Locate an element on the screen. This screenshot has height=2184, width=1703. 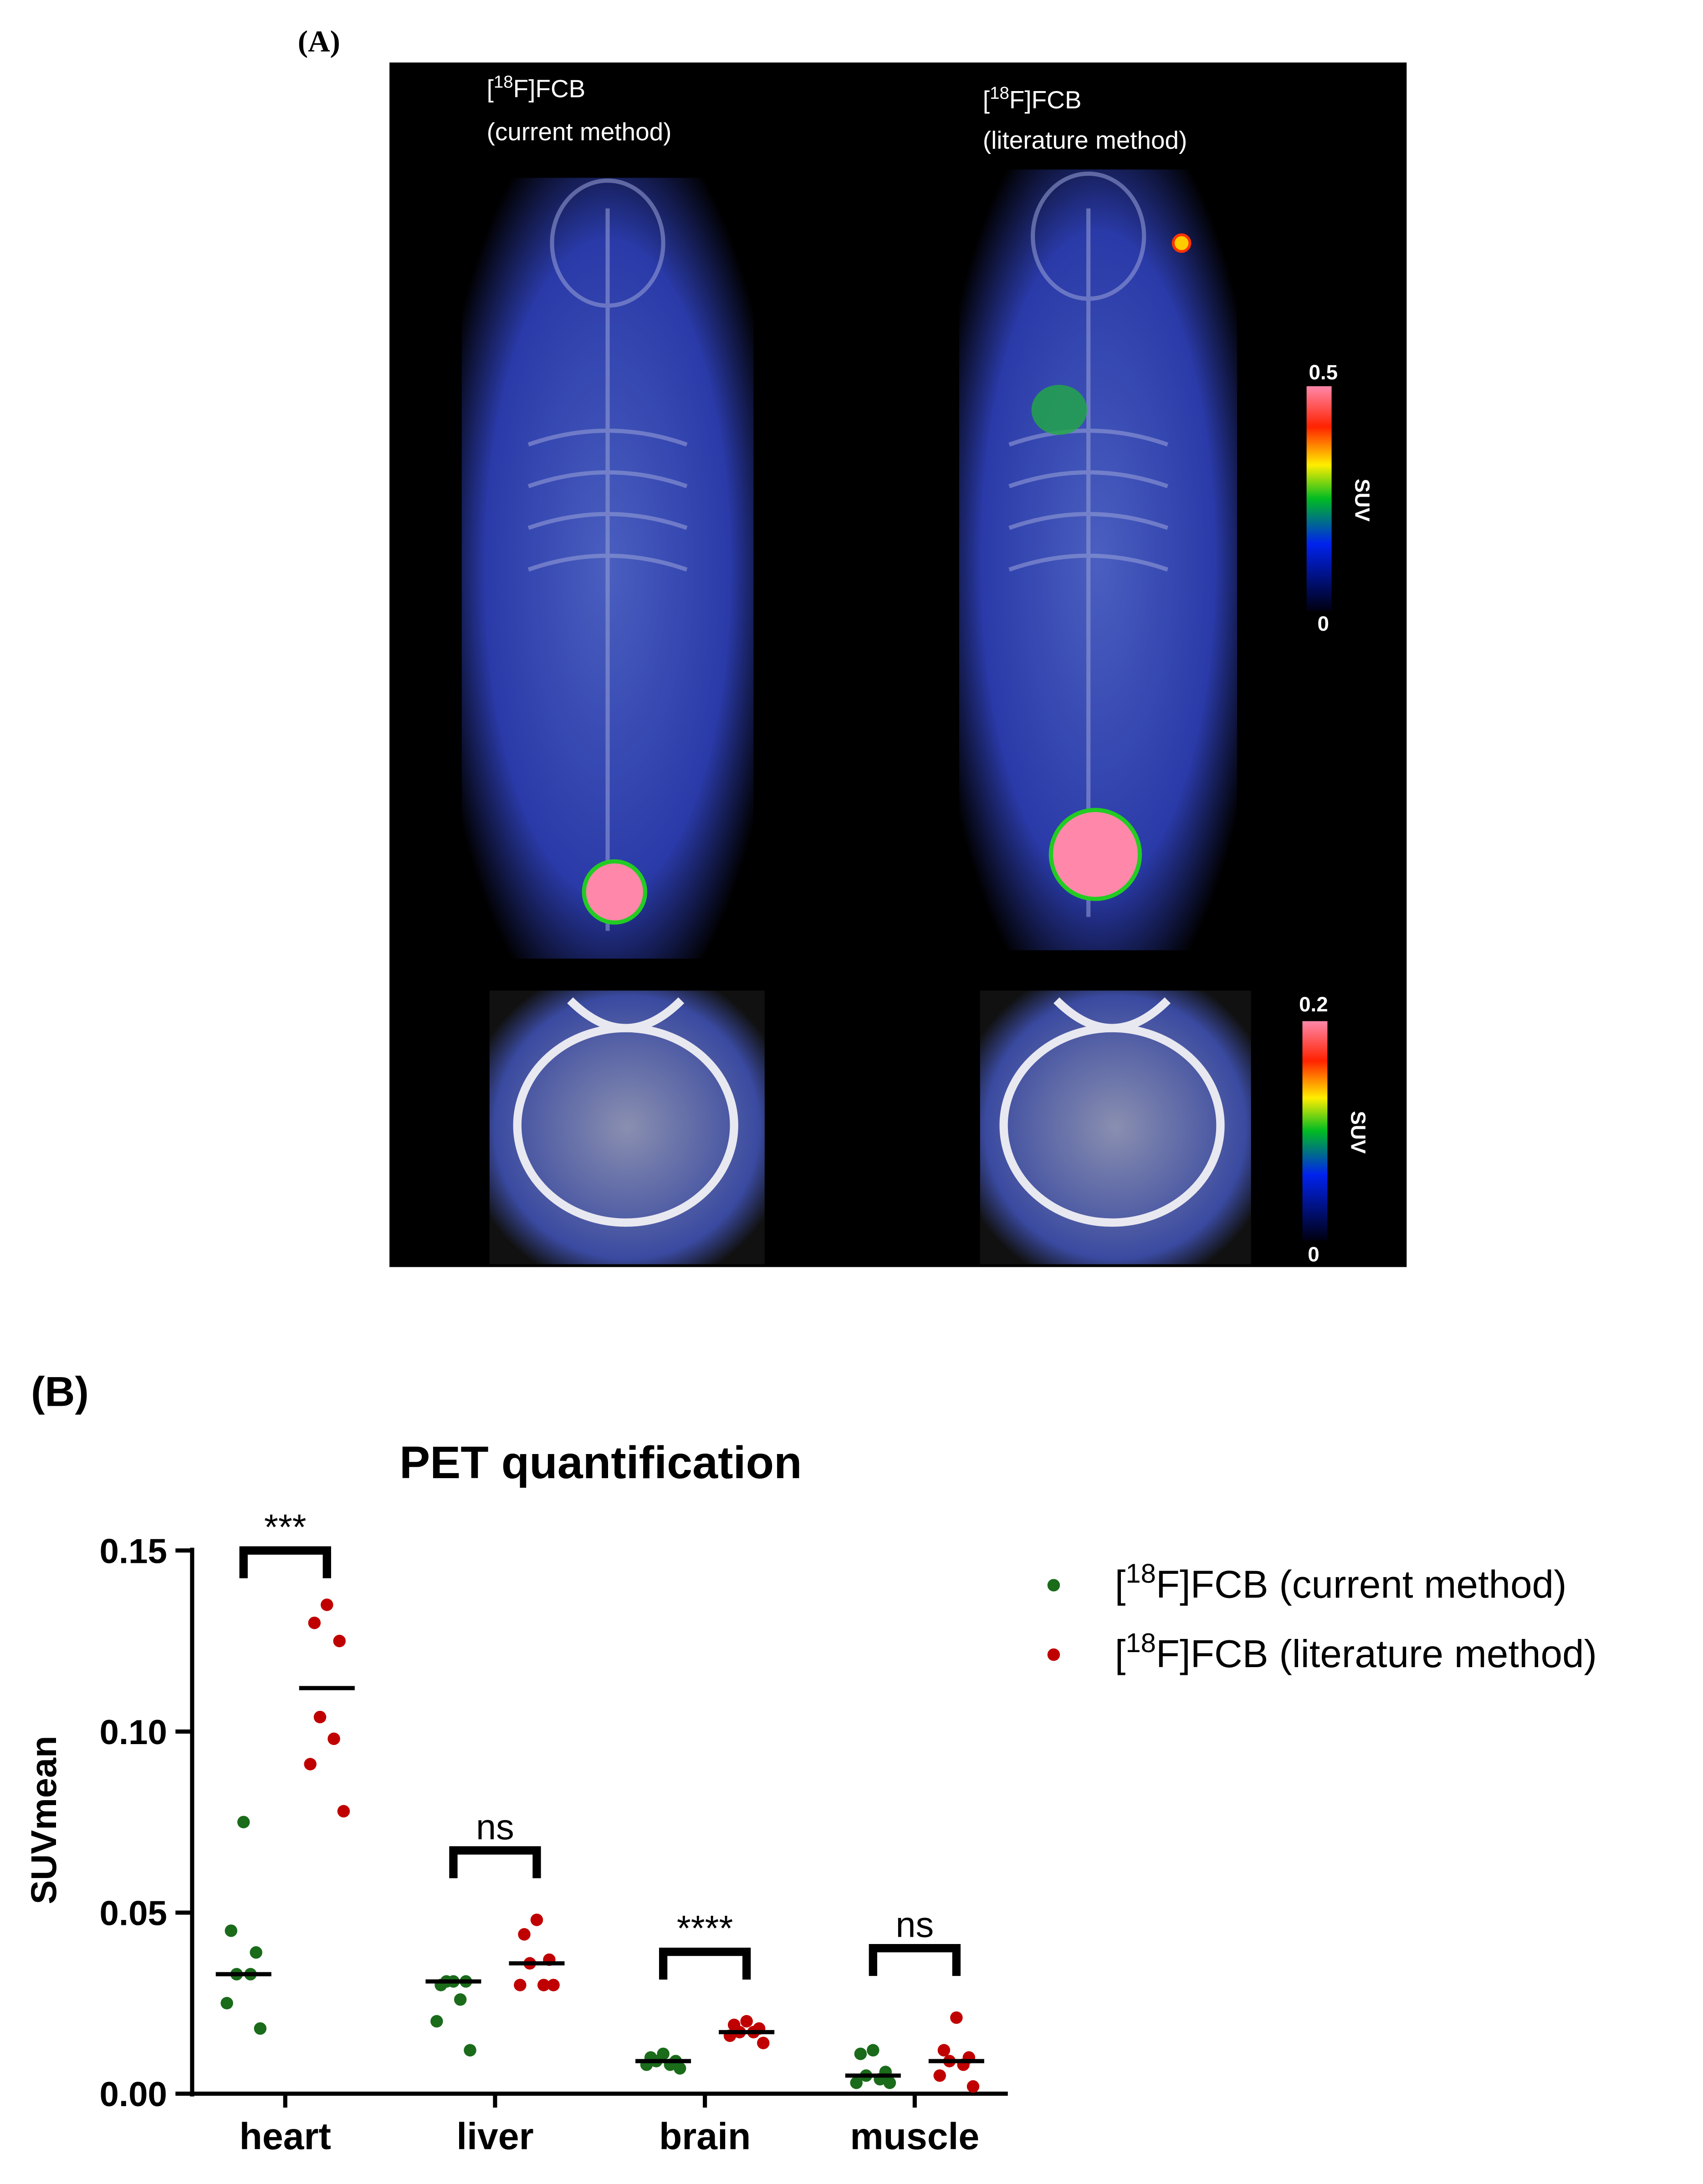
colorbar-max: 0.2 is located at coordinates (1313, 1005).